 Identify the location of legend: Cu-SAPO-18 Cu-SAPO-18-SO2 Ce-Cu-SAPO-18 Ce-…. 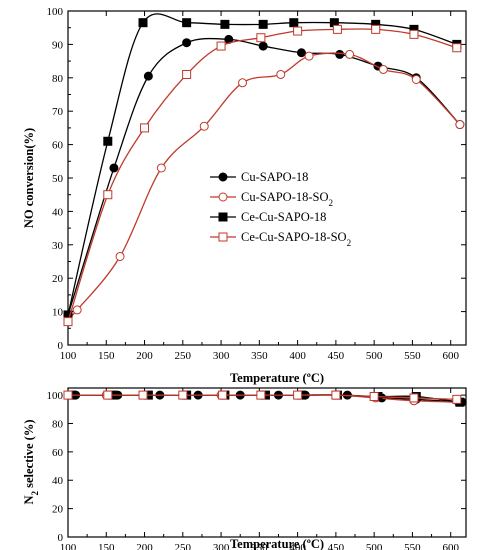
(280, 209).